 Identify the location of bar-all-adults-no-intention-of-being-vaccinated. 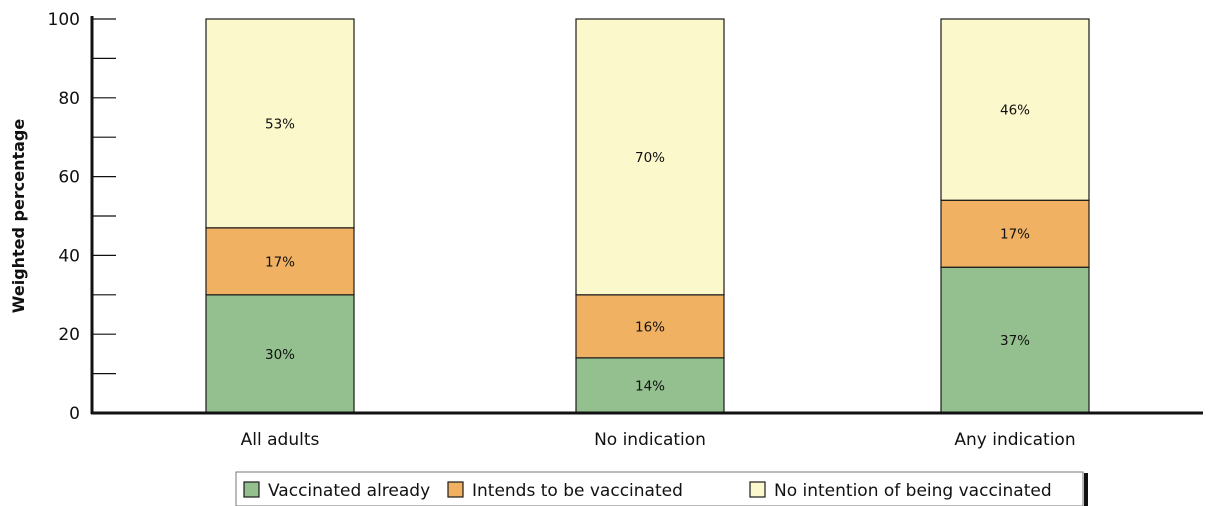
(280, 123).